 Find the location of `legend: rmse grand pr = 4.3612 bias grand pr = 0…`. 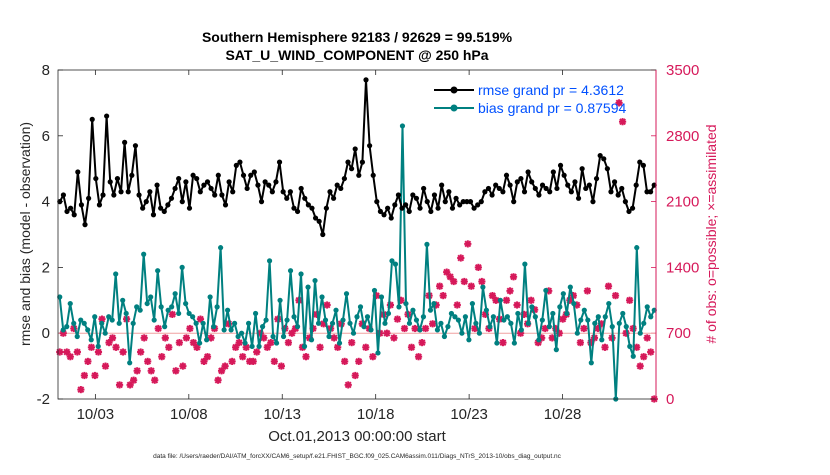

legend: rmse grand pr = 4.3612 bias grand pr = 0… is located at coordinates (530, 99).